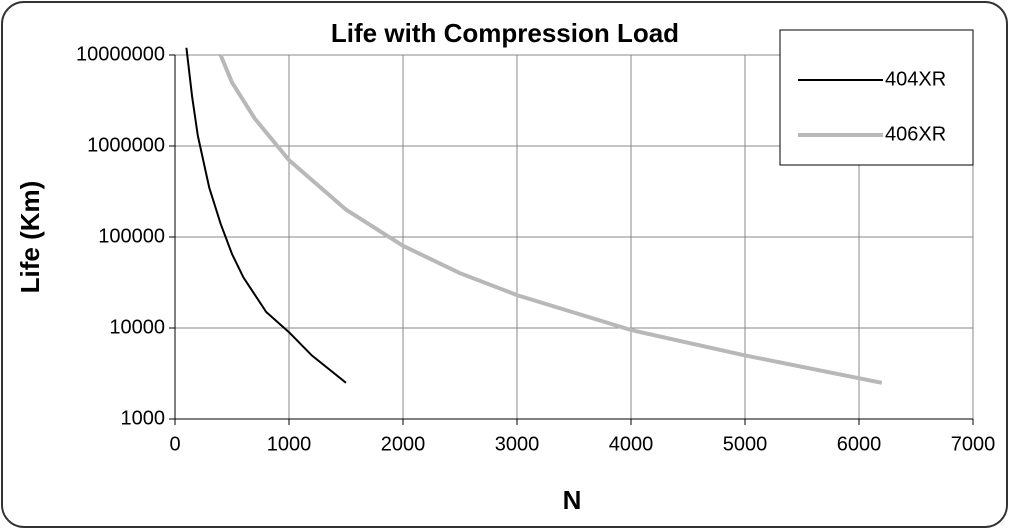 This screenshot has width=1009, height=529. Describe the element at coordinates (289, 444) in the screenshot. I see `x-tick-label: 1000` at that location.